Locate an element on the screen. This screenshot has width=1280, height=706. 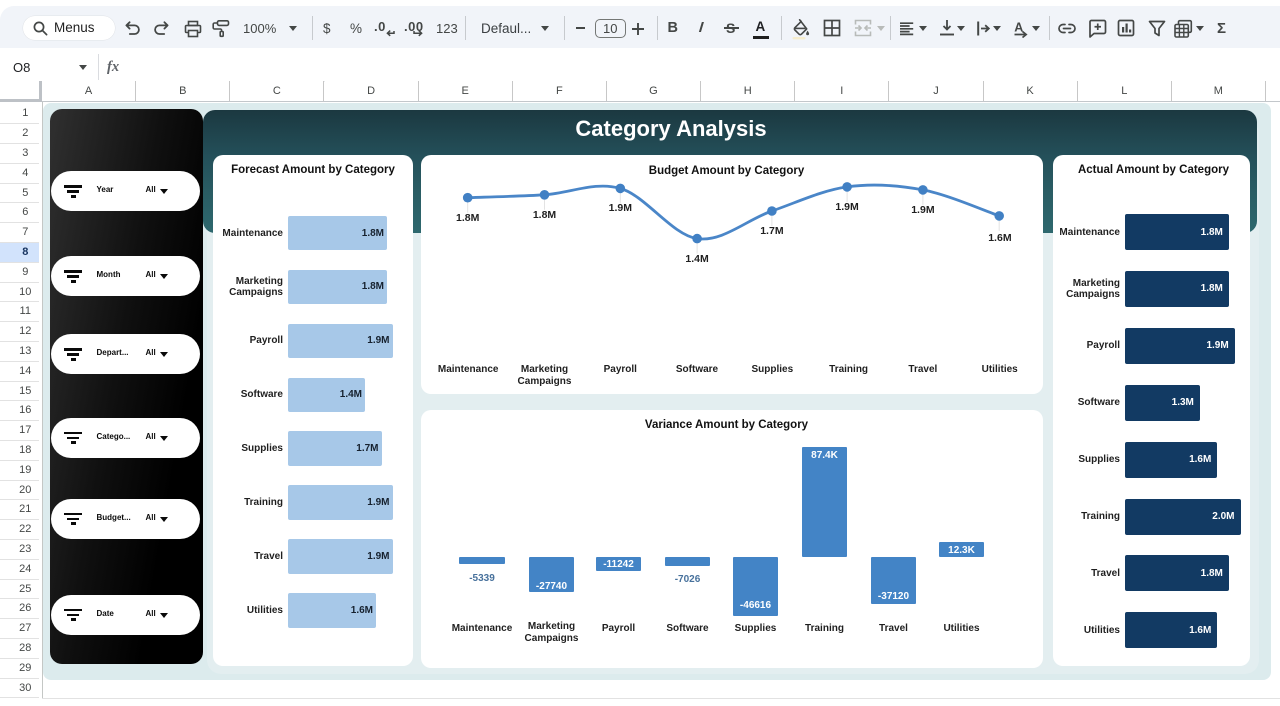
svg-text: A is located at coordinates (1018, 27).